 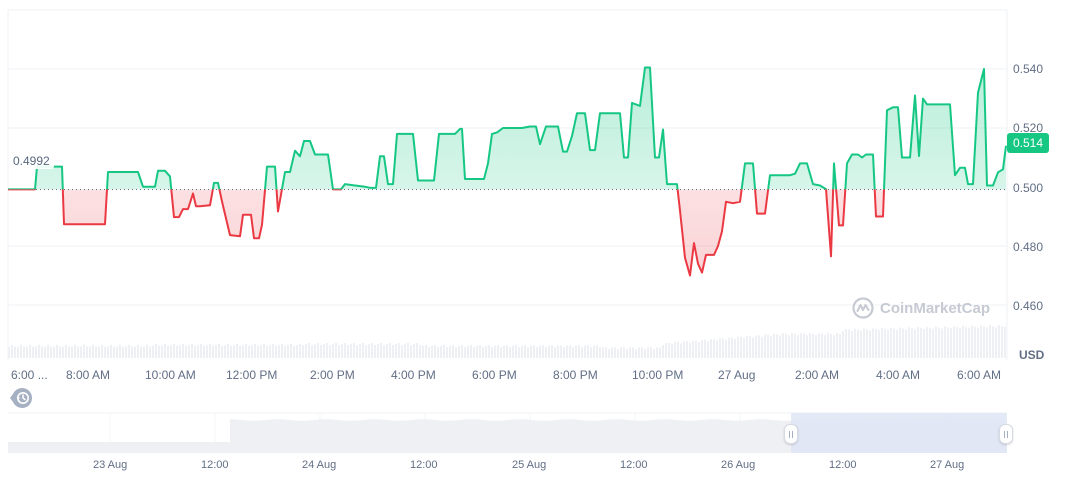 What do you see at coordinates (1028, 69) in the screenshot?
I see `y-tick-label: 0.540` at bounding box center [1028, 69].